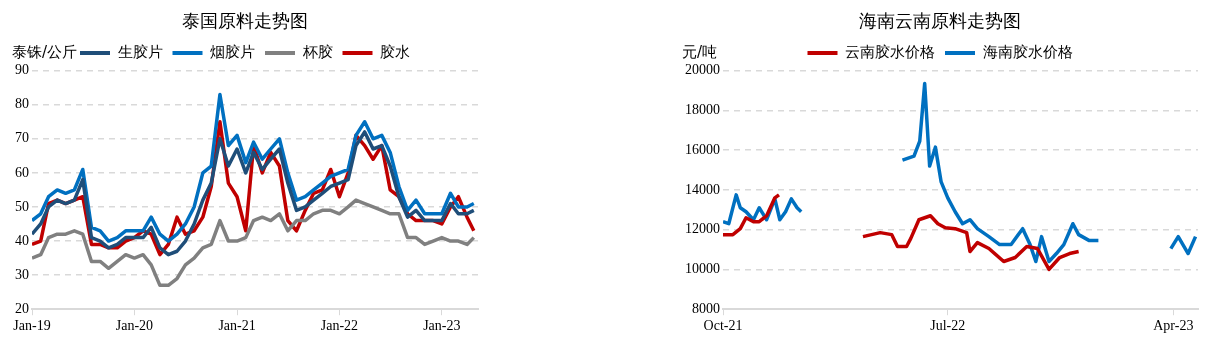  What do you see at coordinates (232, 51) in the screenshot?
I see `legend-label: 烟胶片` at bounding box center [232, 51].